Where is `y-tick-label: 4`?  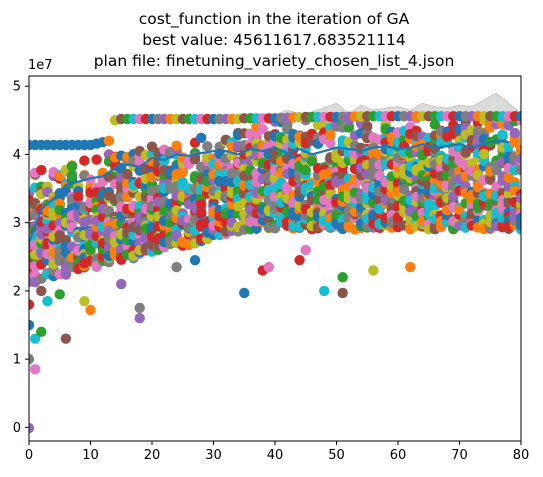 y-tick-label: 4 is located at coordinates (17, 155).